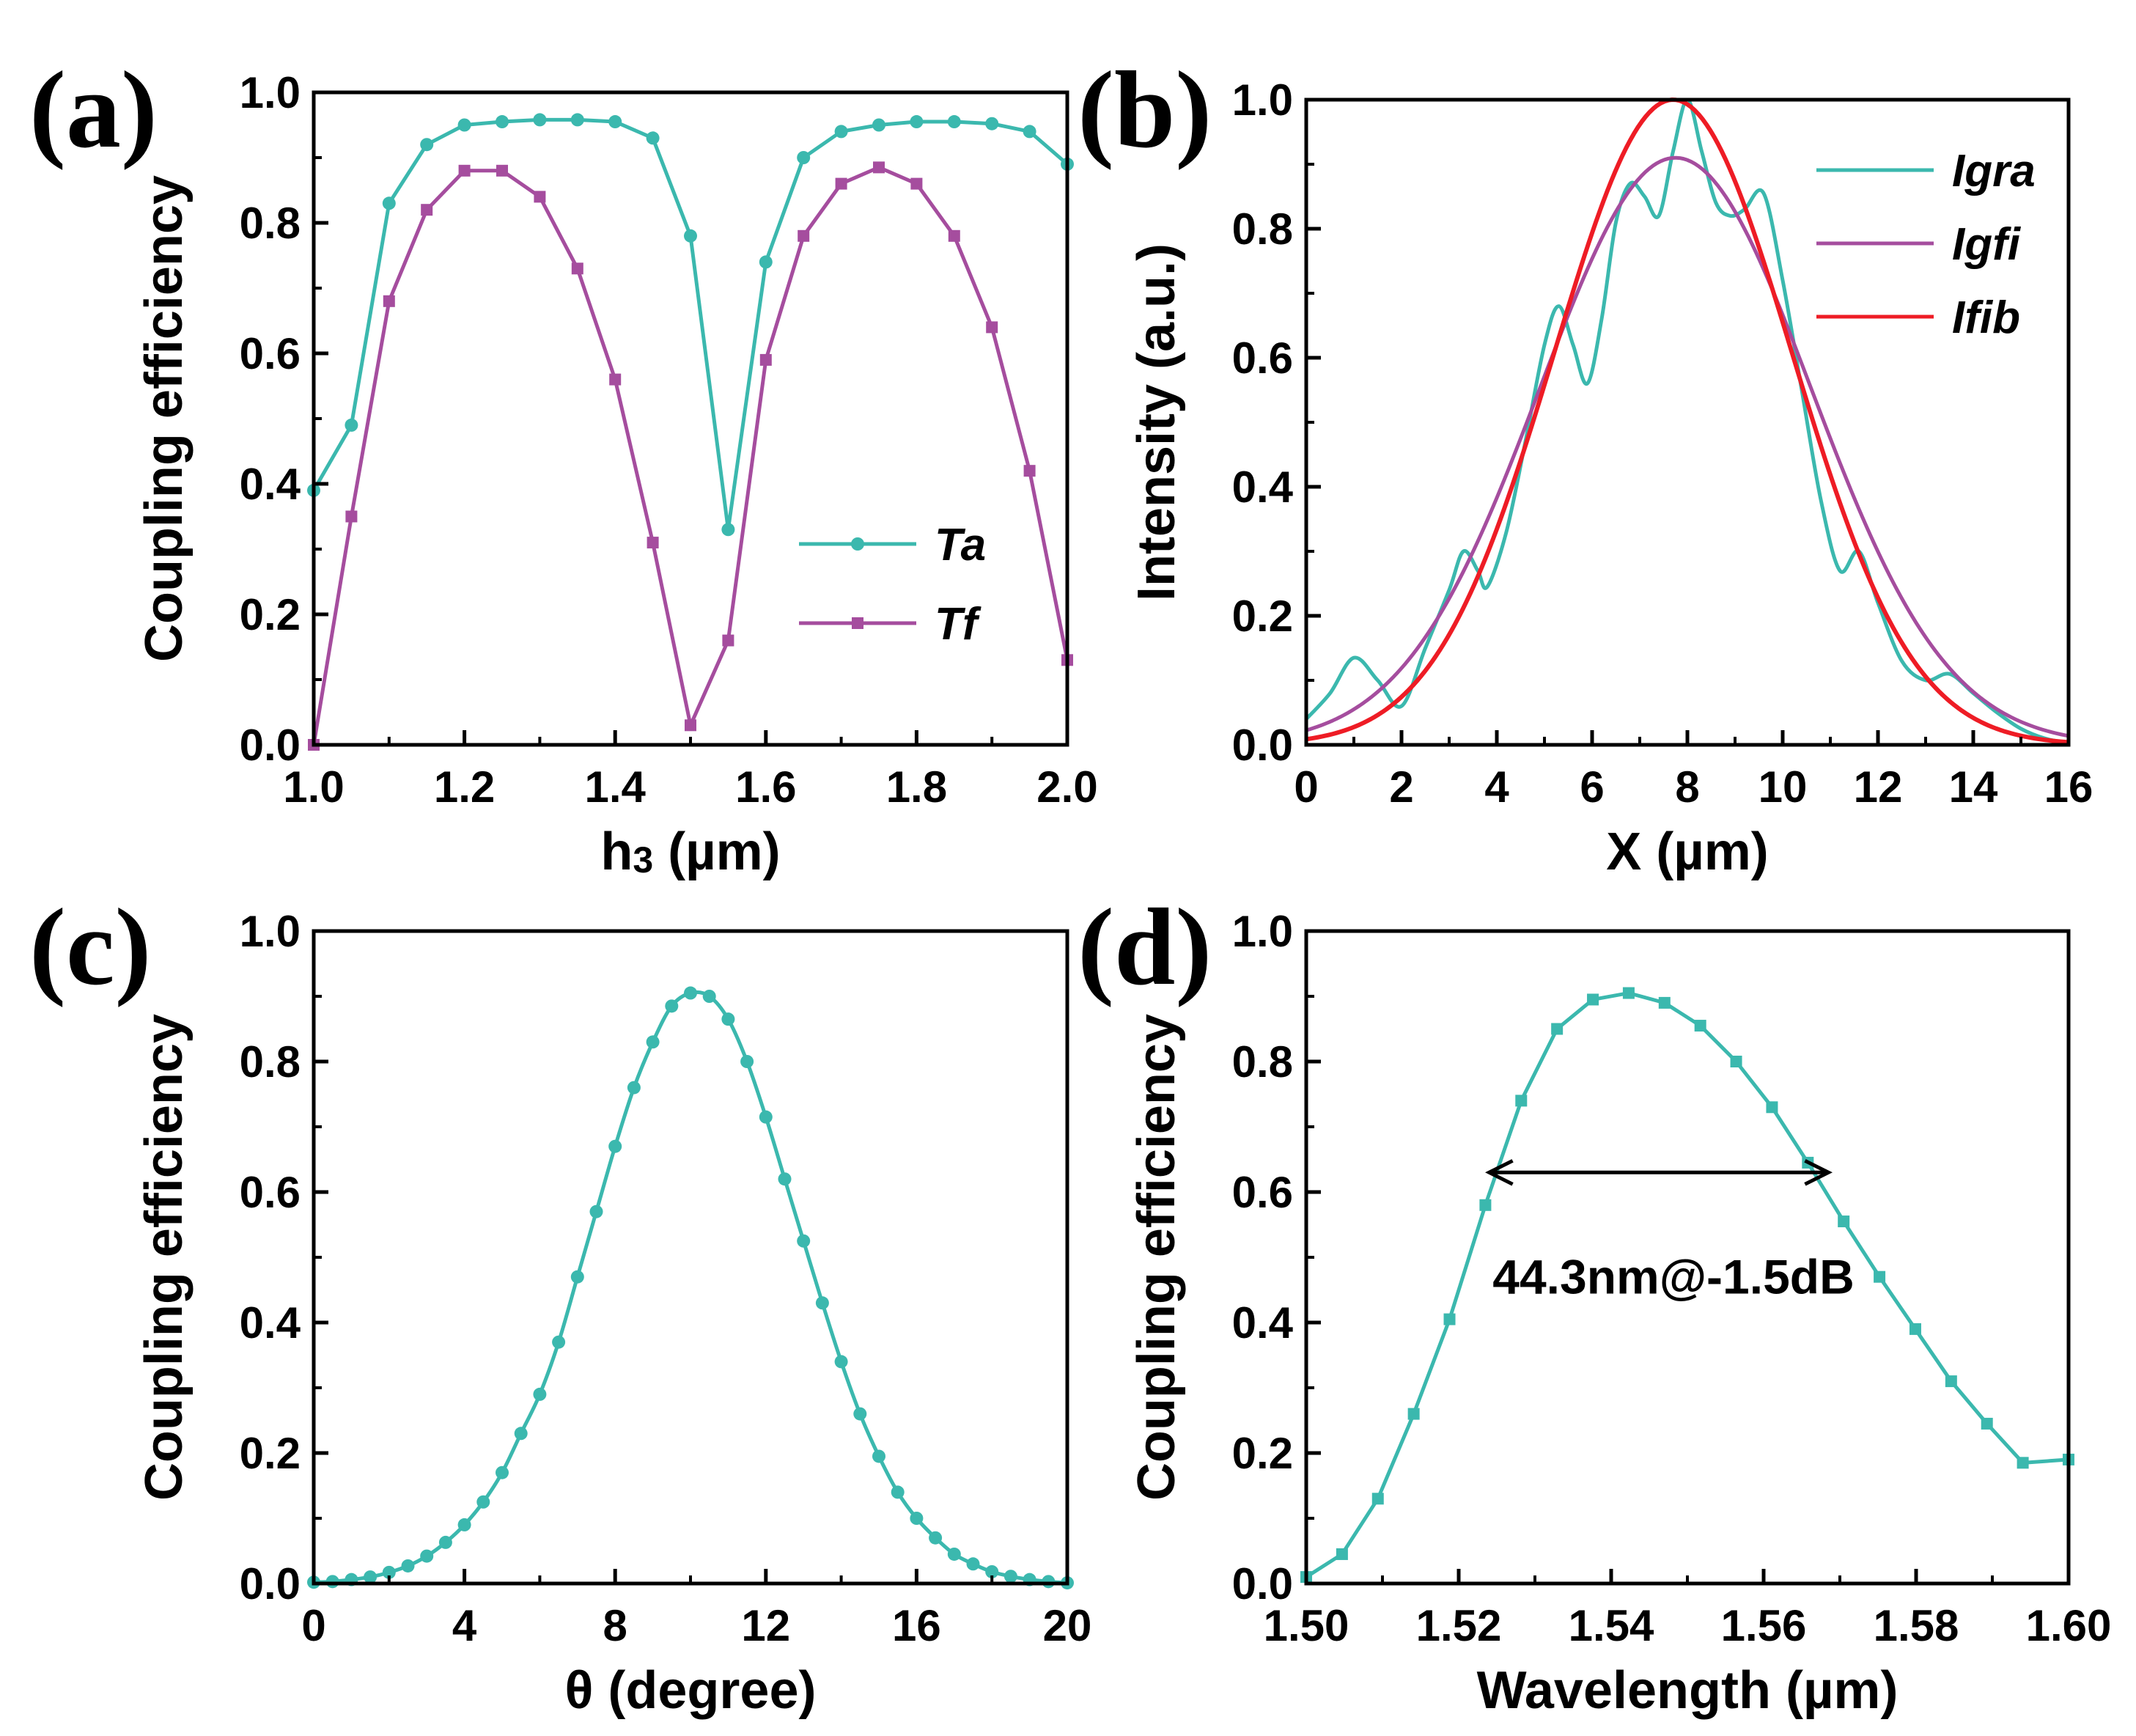 The image size is (2136, 1736). I want to click on x-axis-label: X (µm), so click(1687, 852).